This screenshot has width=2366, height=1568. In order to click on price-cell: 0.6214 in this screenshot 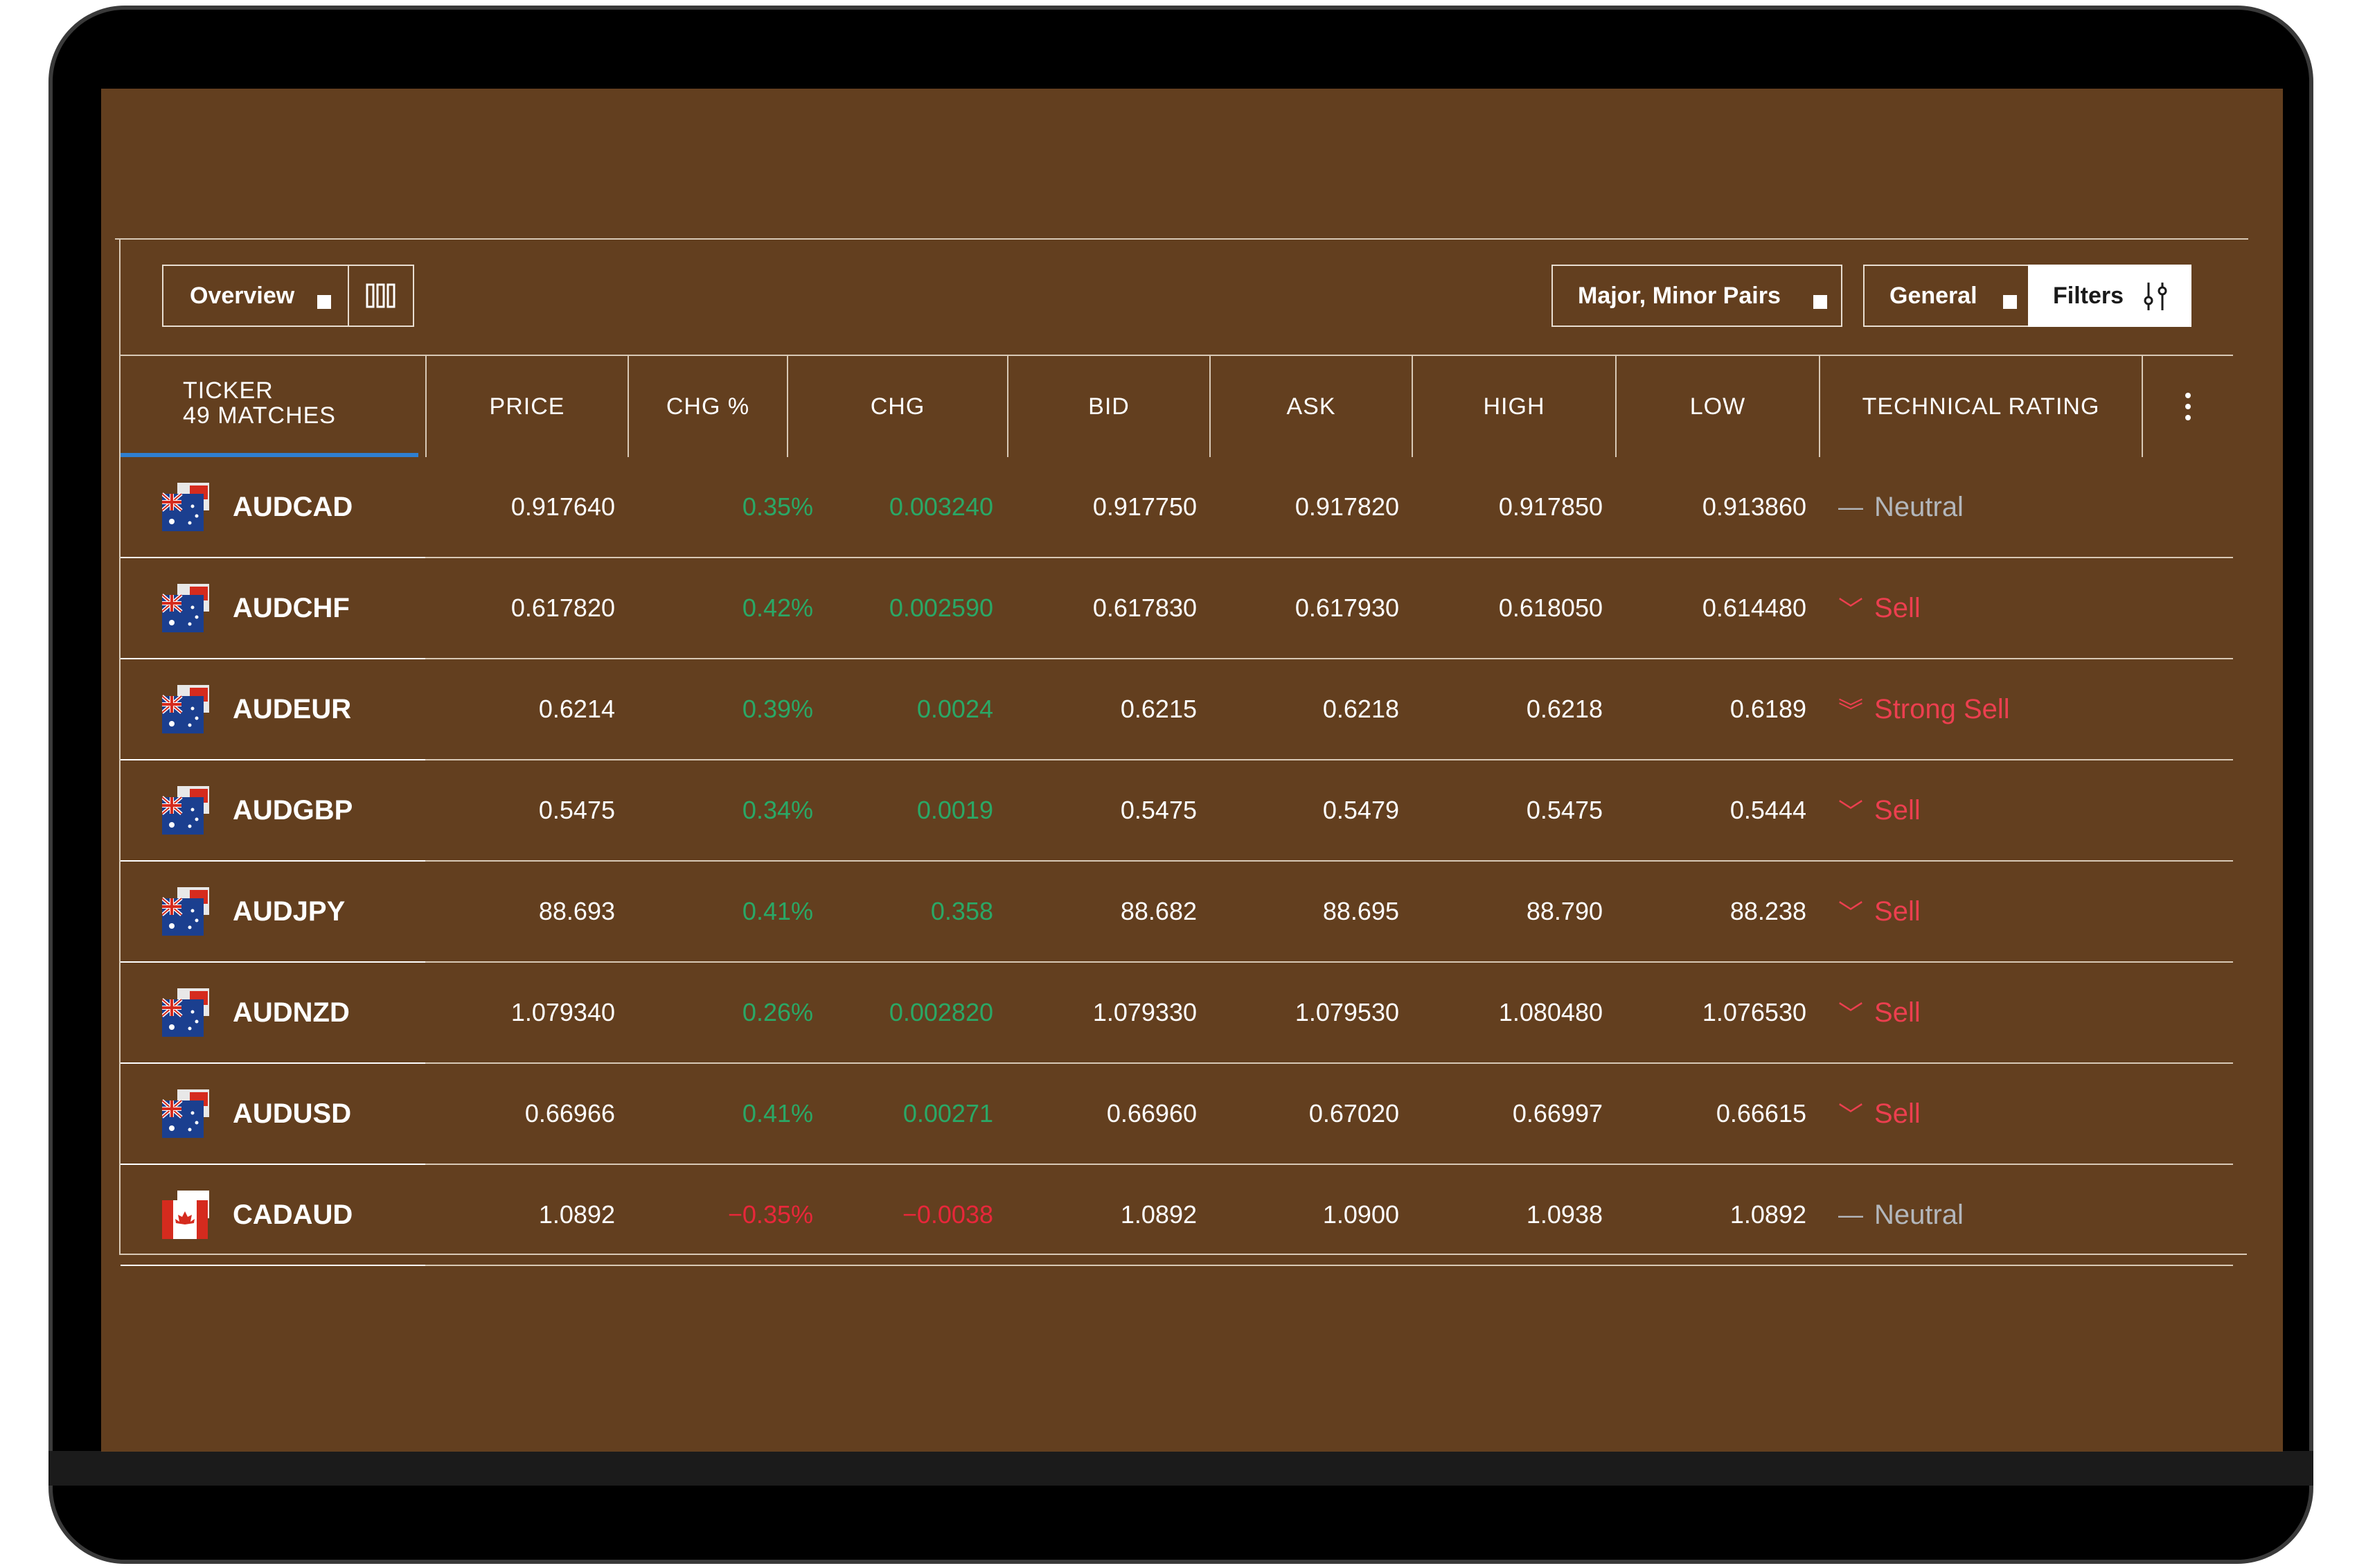, I will do `click(577, 709)`.